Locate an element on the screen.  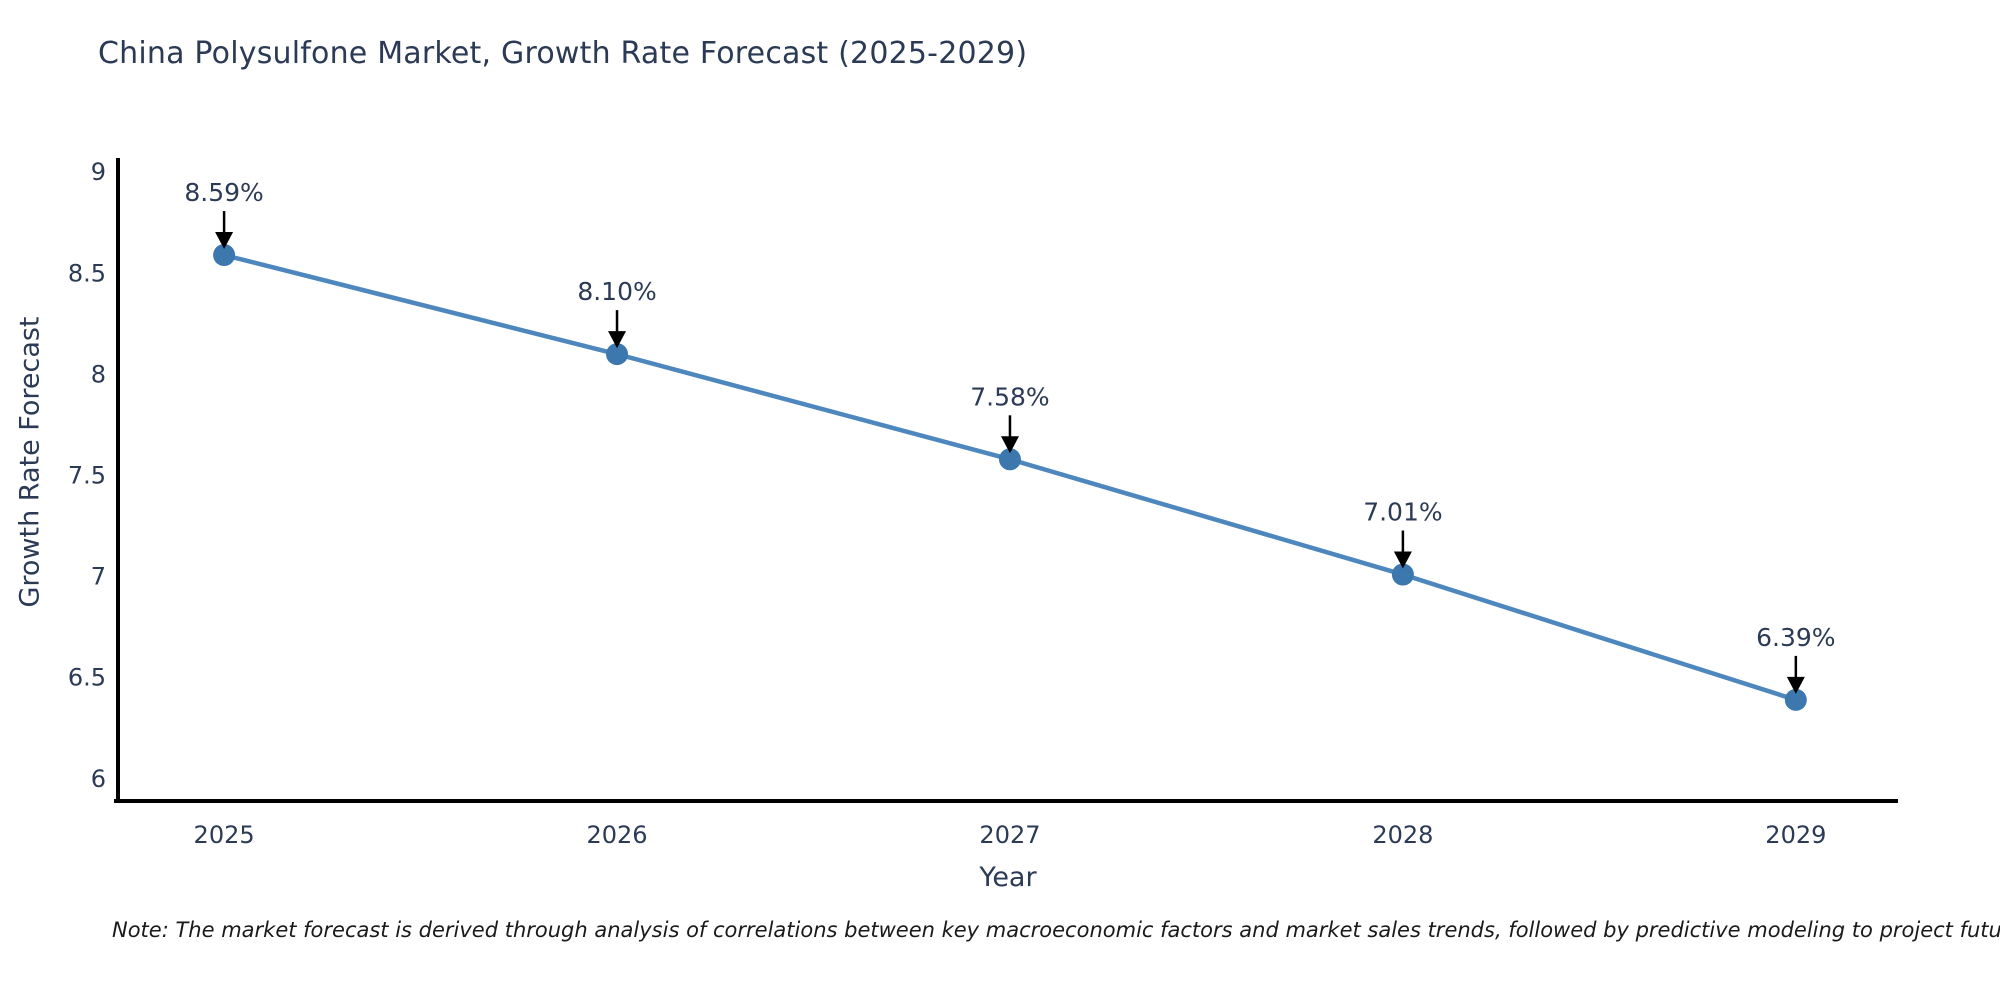
y-tick-label: 7.5 is located at coordinates (87, 475).